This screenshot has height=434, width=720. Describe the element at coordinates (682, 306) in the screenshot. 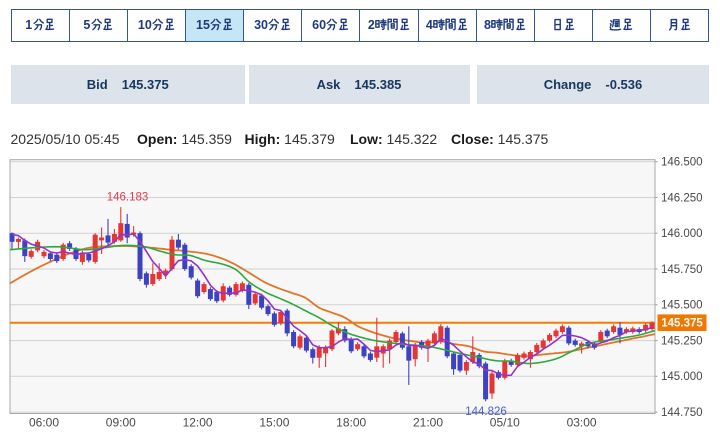

I see `svg-text: 145.500` at that location.